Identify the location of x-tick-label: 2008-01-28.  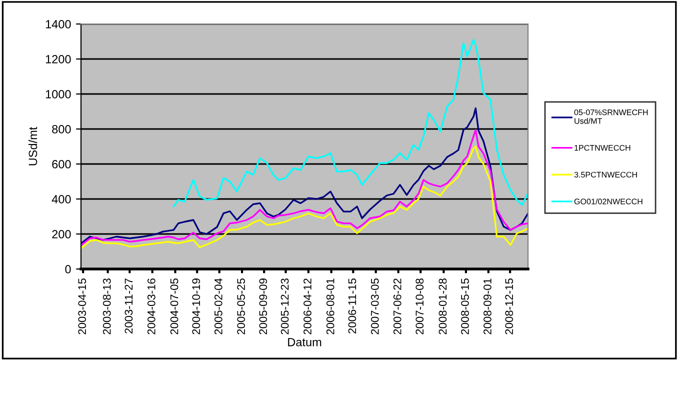
(442, 306).